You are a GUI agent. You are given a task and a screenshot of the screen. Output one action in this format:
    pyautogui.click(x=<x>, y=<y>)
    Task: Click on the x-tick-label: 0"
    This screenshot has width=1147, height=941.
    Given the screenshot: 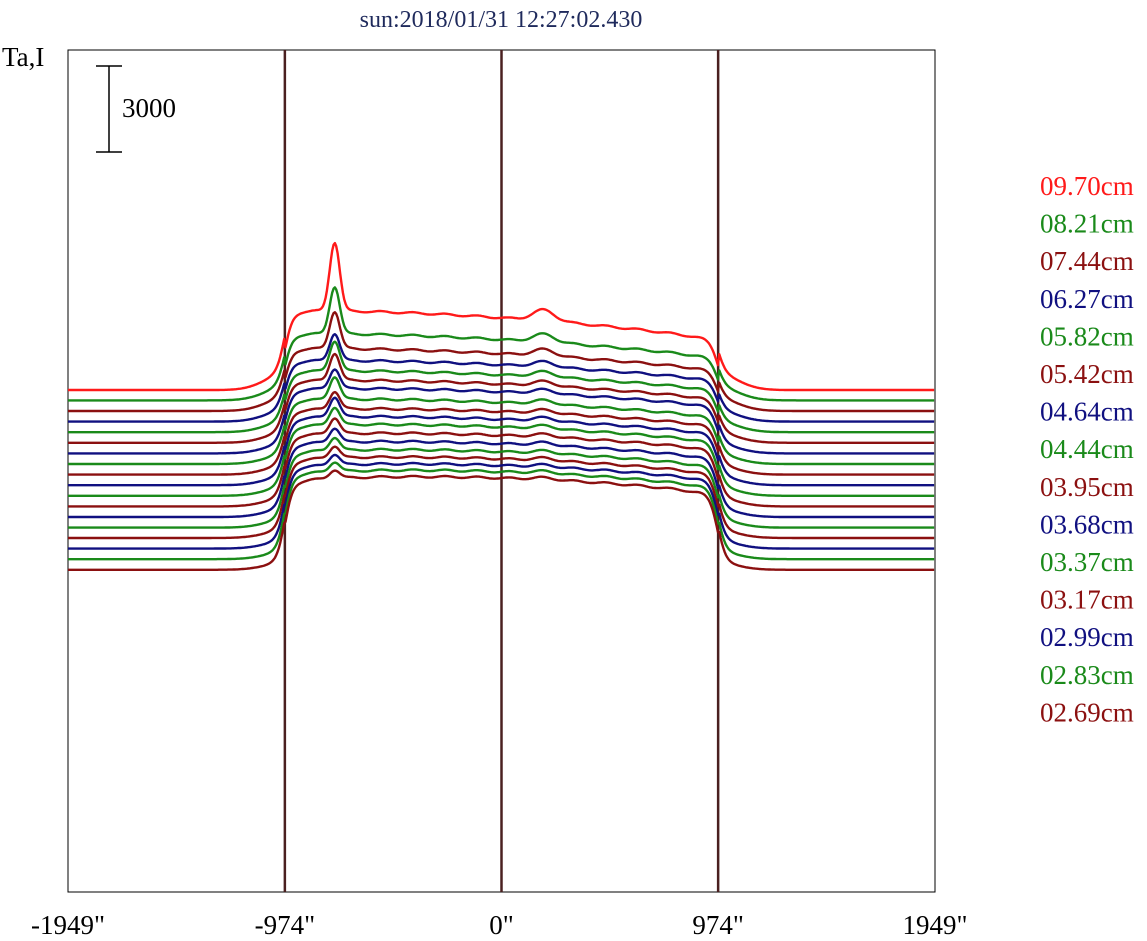 What is the action you would take?
    pyautogui.click(x=501, y=925)
    